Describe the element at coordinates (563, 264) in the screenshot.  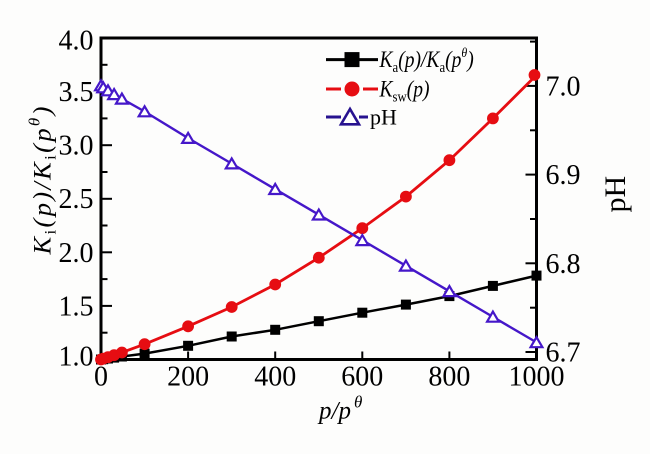
I see `svg-text: 6.8` at that location.